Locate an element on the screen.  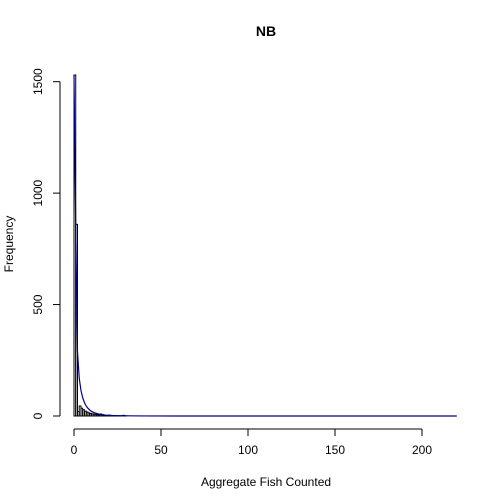
x-axis-label: Aggregate Fish Counted is located at coordinates (266, 482).